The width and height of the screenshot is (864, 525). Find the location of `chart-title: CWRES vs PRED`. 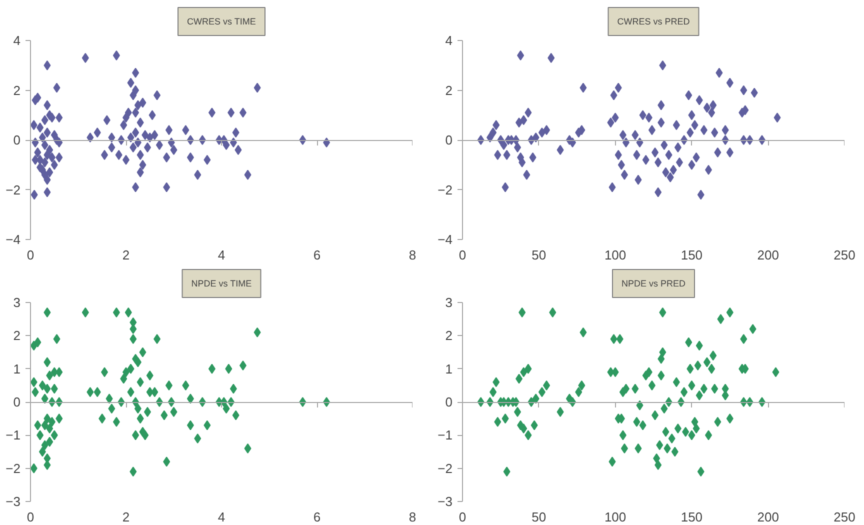

chart-title: CWRES vs PRED is located at coordinates (653, 21).